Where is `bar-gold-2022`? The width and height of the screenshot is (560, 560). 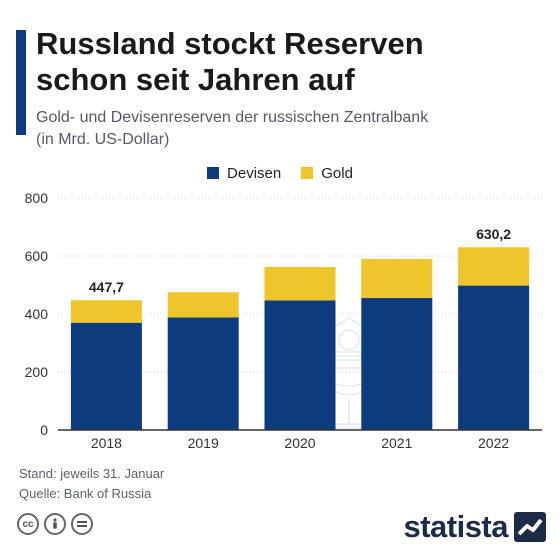 bar-gold-2022 is located at coordinates (494, 266).